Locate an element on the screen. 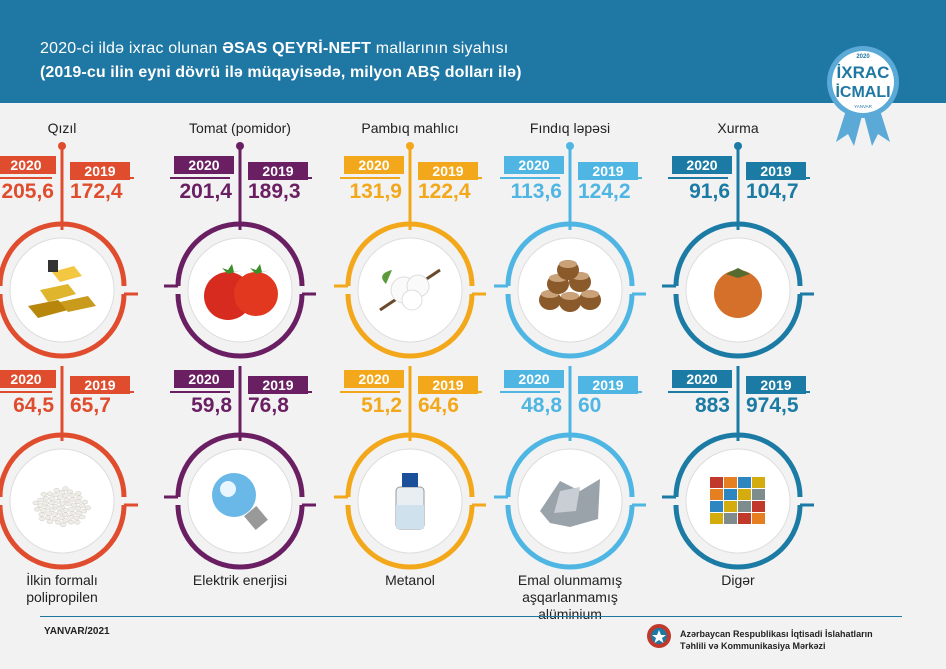  footer-date: YANVAR/2021 is located at coordinates (77, 631).